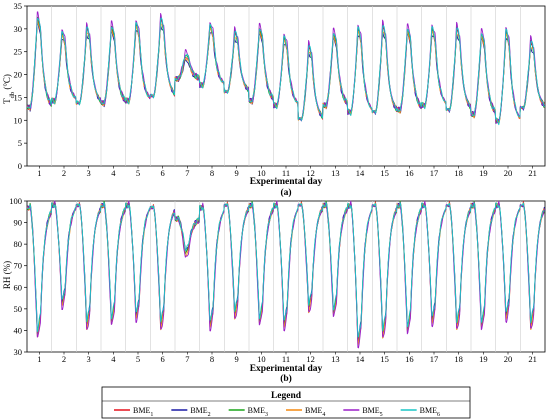 Image resolution: width=550 pixels, height=420 pixels. I want to click on panel-a-xlabel: Experimental day, so click(286, 182).